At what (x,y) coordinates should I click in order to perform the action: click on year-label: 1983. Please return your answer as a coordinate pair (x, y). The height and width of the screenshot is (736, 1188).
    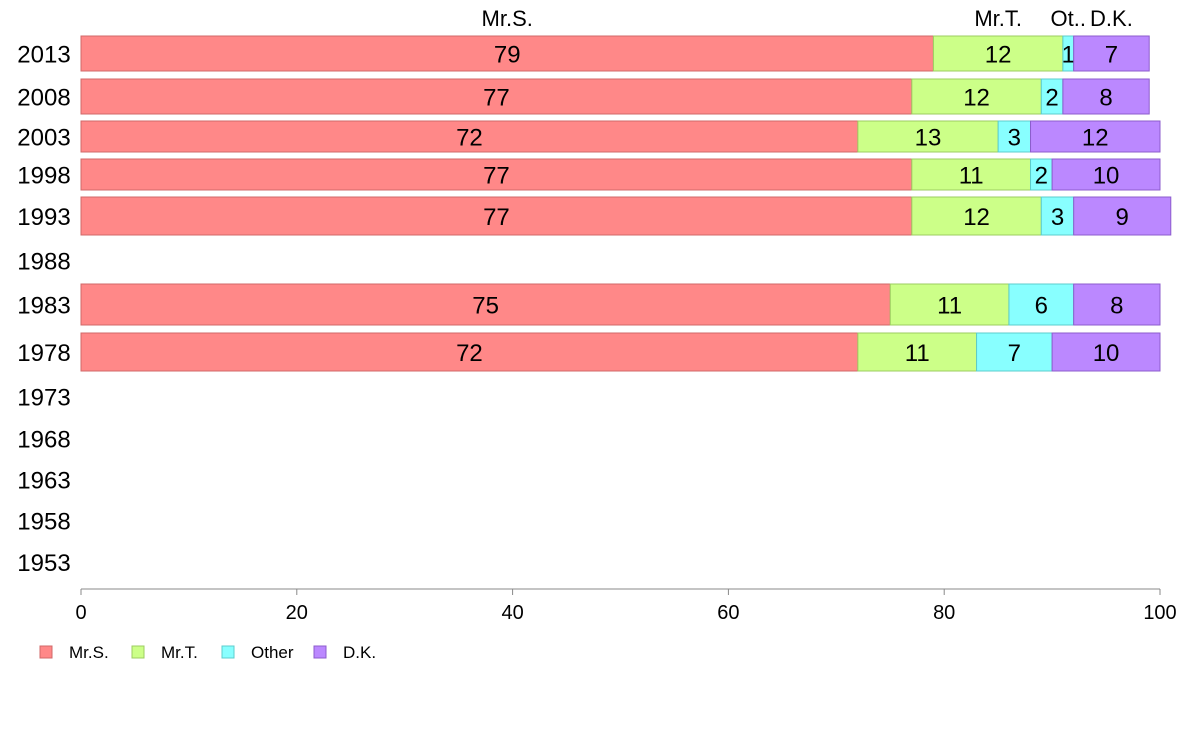
    Looking at the image, I should click on (43, 306).